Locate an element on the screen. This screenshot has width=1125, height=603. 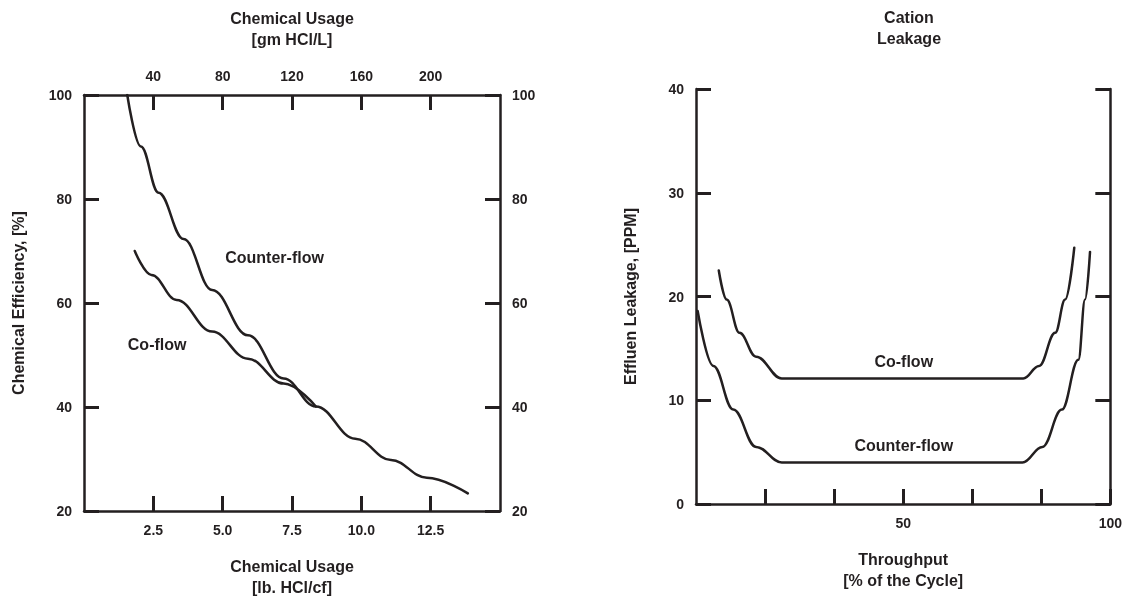
x2-axis-title: Chemical Usage [gm HCl/L] is located at coordinates (292, 29).